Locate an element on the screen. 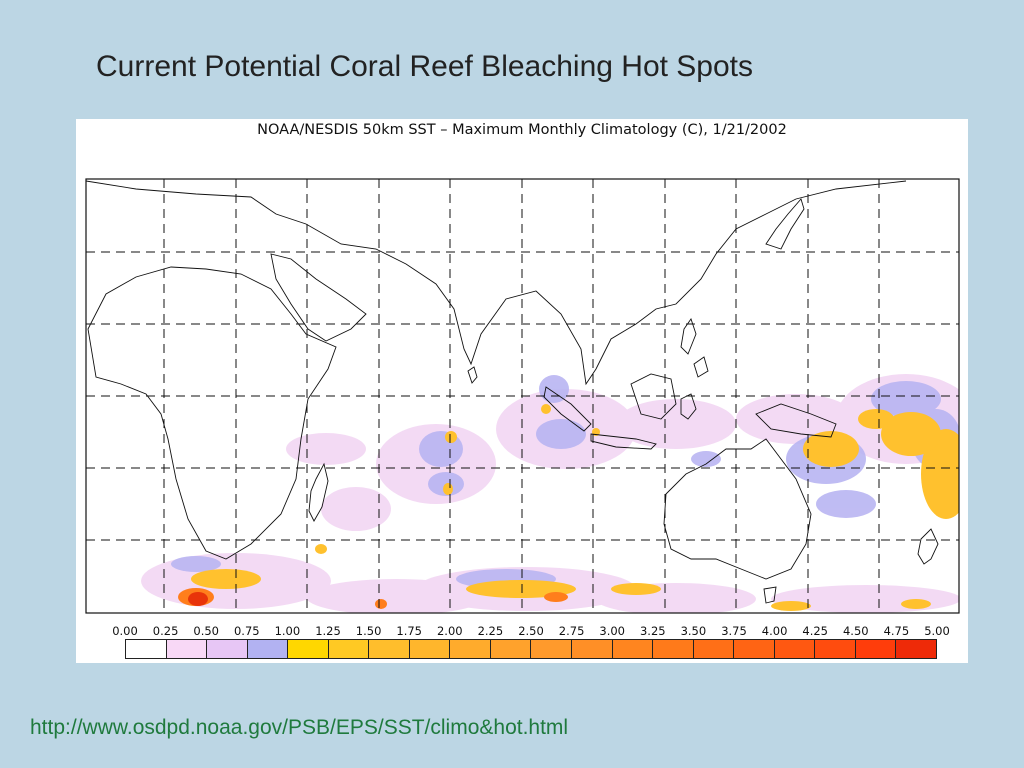  colorbar-tick-label: 4.75 is located at coordinates (896, 631).